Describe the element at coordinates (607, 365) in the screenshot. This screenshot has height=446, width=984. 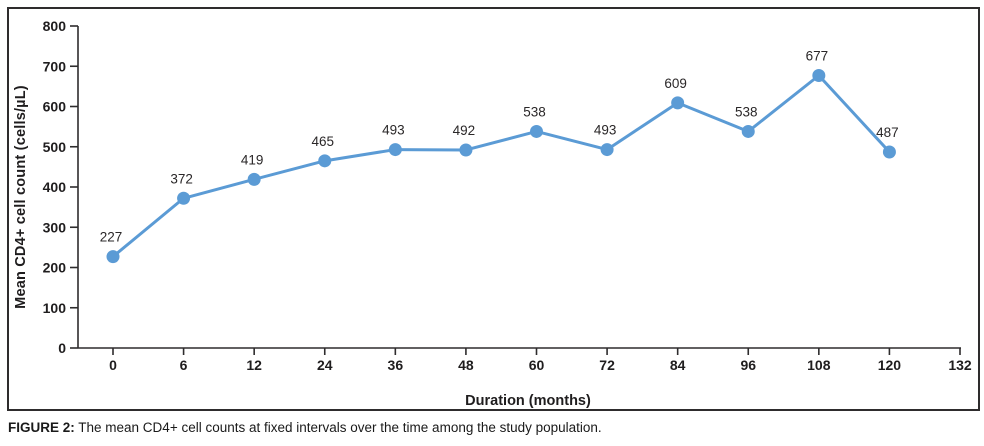
I see `x-tick-label: 72` at that location.